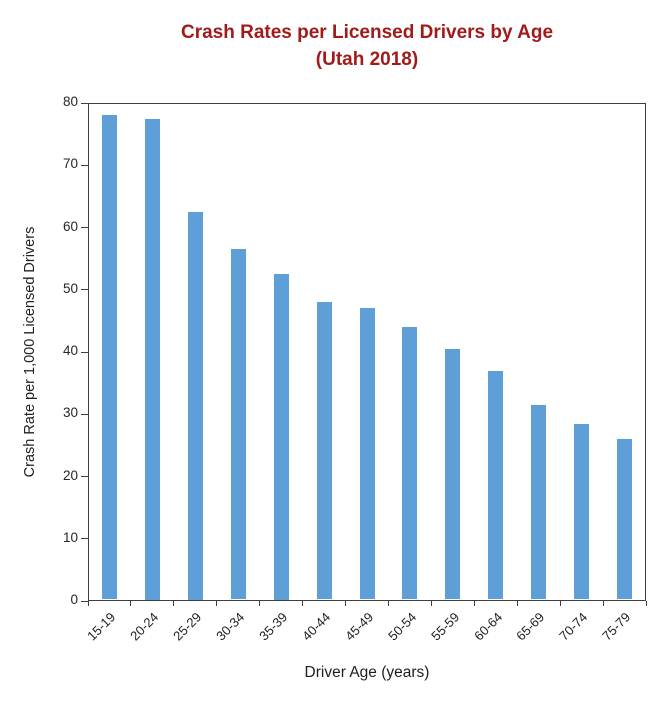 Image resolution: width=667 pixels, height=706 pixels. What do you see at coordinates (358, 626) in the screenshot?
I see `x-tick-label: 45-49` at bounding box center [358, 626].